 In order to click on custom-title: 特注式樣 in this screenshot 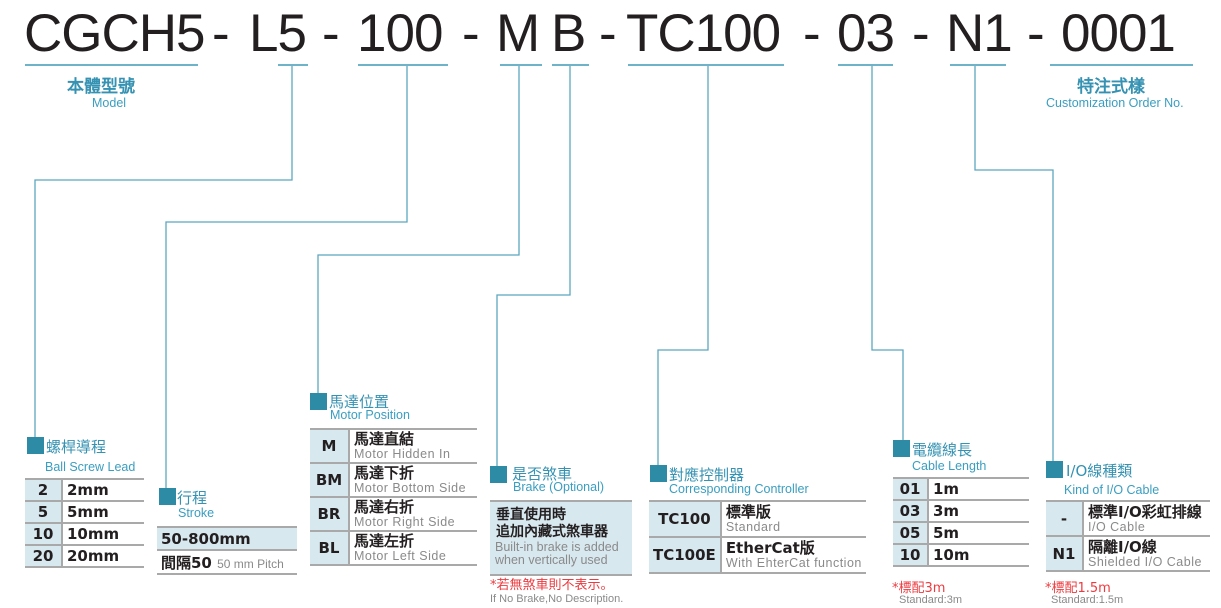, I will do `click(1111, 87)`.